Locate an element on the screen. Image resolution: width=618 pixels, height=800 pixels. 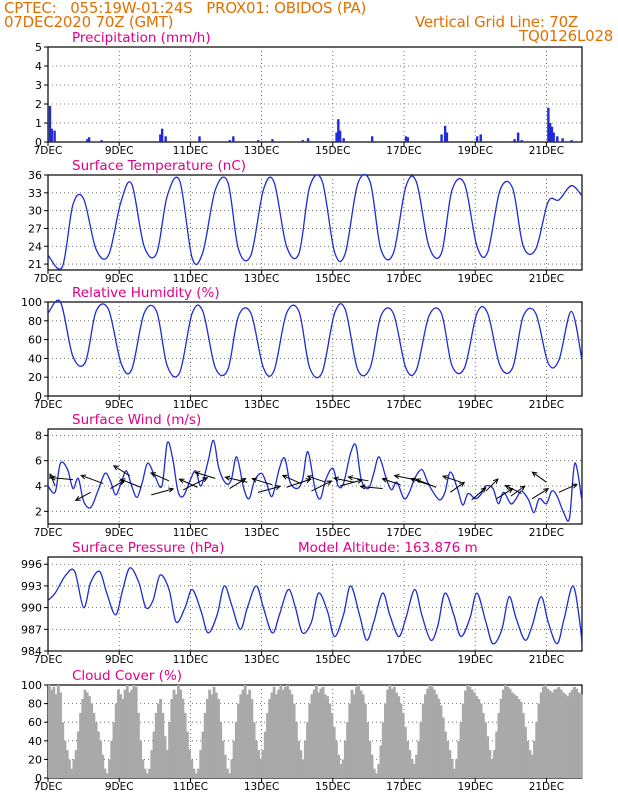
panel-2-frame is located at coordinates (315, 222).